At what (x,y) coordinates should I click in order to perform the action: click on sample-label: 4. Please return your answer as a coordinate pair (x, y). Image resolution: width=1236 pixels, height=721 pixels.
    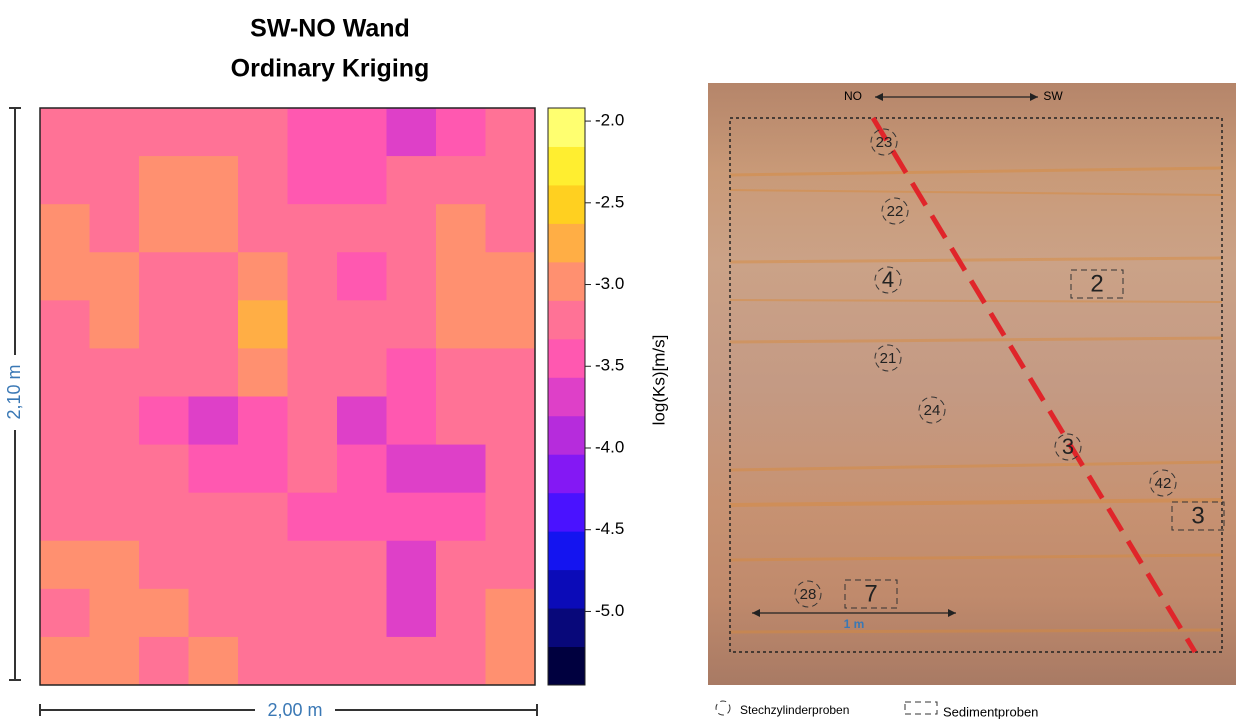
    Looking at the image, I should click on (888, 279).